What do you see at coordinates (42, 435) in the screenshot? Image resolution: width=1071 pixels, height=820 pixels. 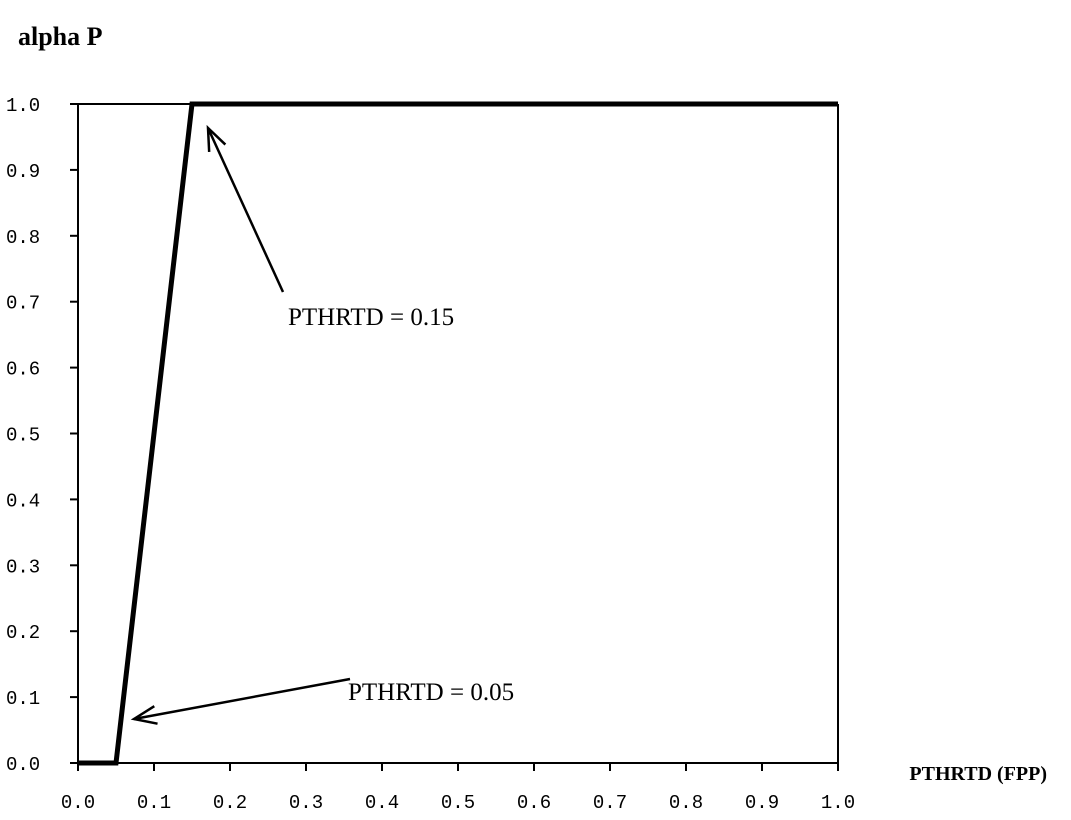 I see `y-axis: 0.0 0.1 0.2 0.3 0.4 0.5 0.6 0.7 0.8 0.9 1.0` at bounding box center [42, 435].